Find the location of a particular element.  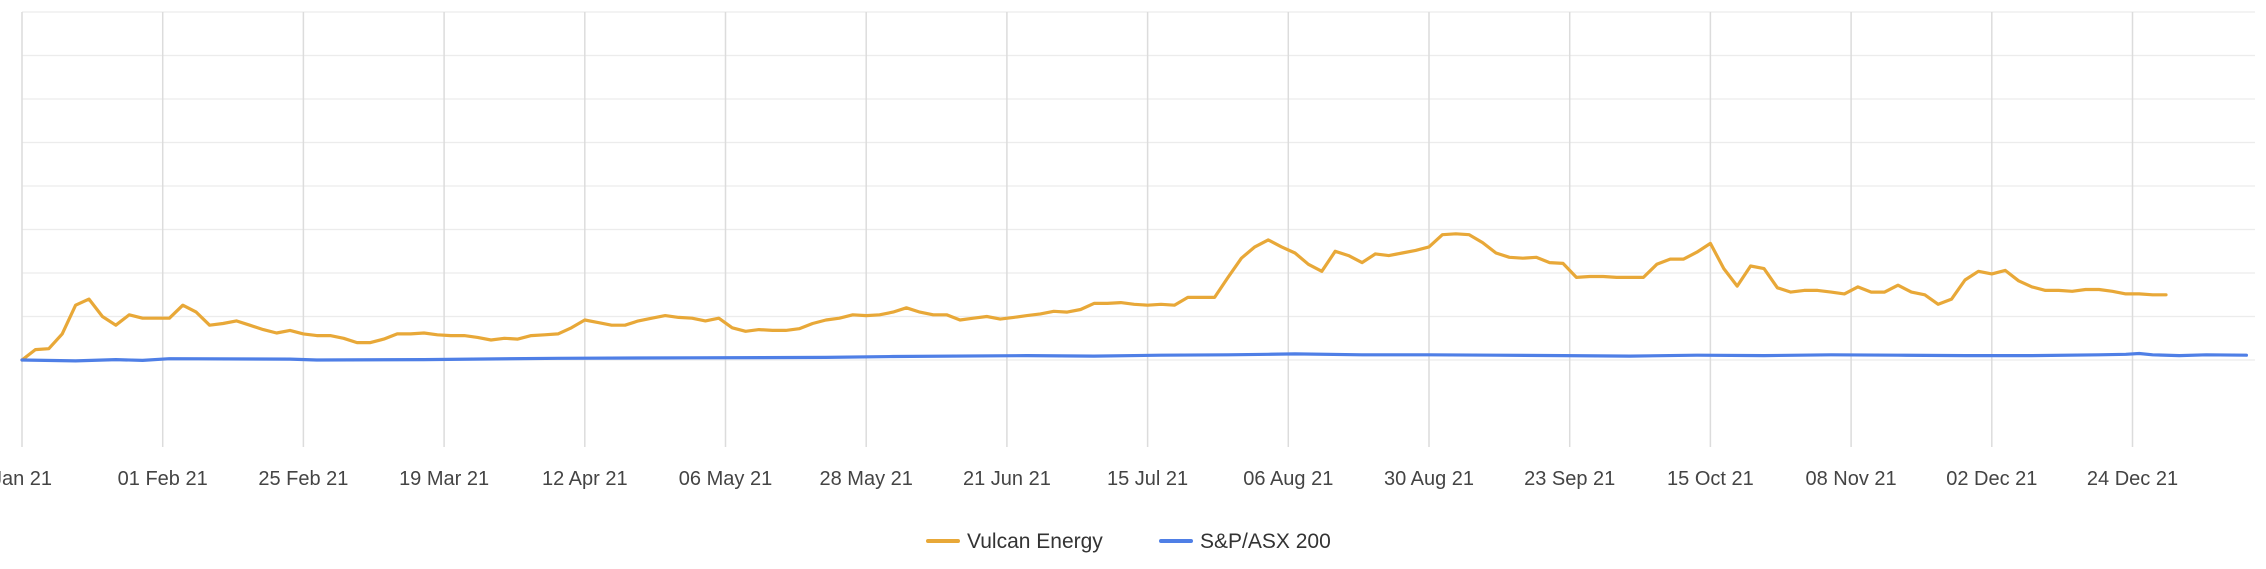

x-tick-label: 06 Aug 21 is located at coordinates (1288, 479).